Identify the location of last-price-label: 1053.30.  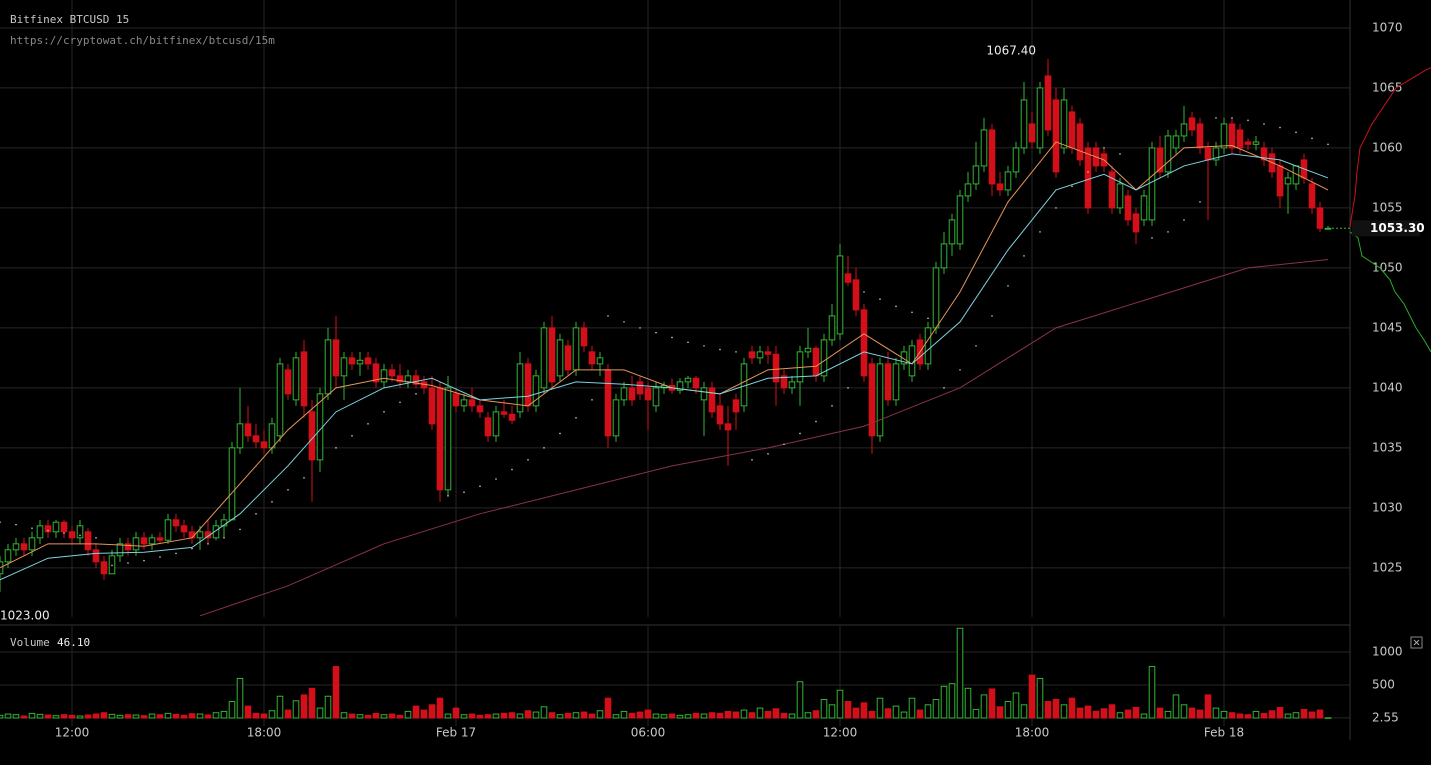
(1397, 228).